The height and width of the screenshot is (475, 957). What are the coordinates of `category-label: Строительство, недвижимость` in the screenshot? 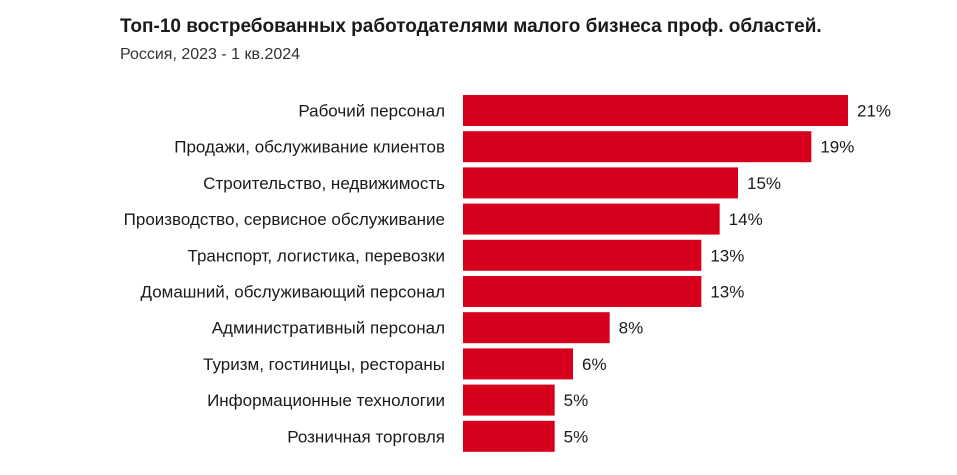 It's located at (324, 183).